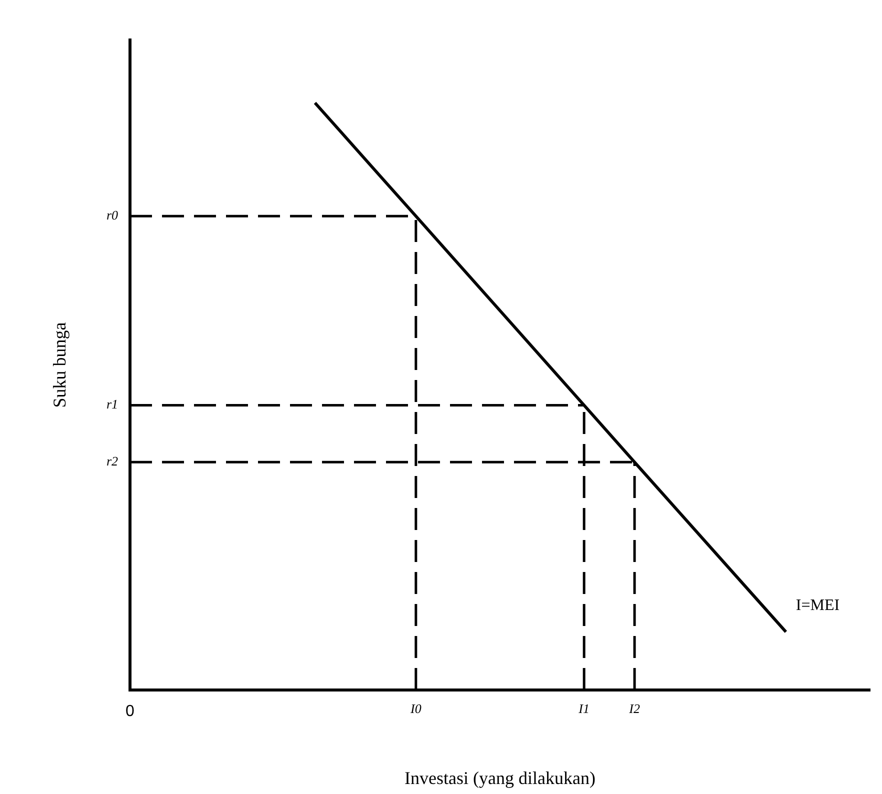 The width and height of the screenshot is (882, 794). I want to click on series-label: I=MEI, so click(818, 605).